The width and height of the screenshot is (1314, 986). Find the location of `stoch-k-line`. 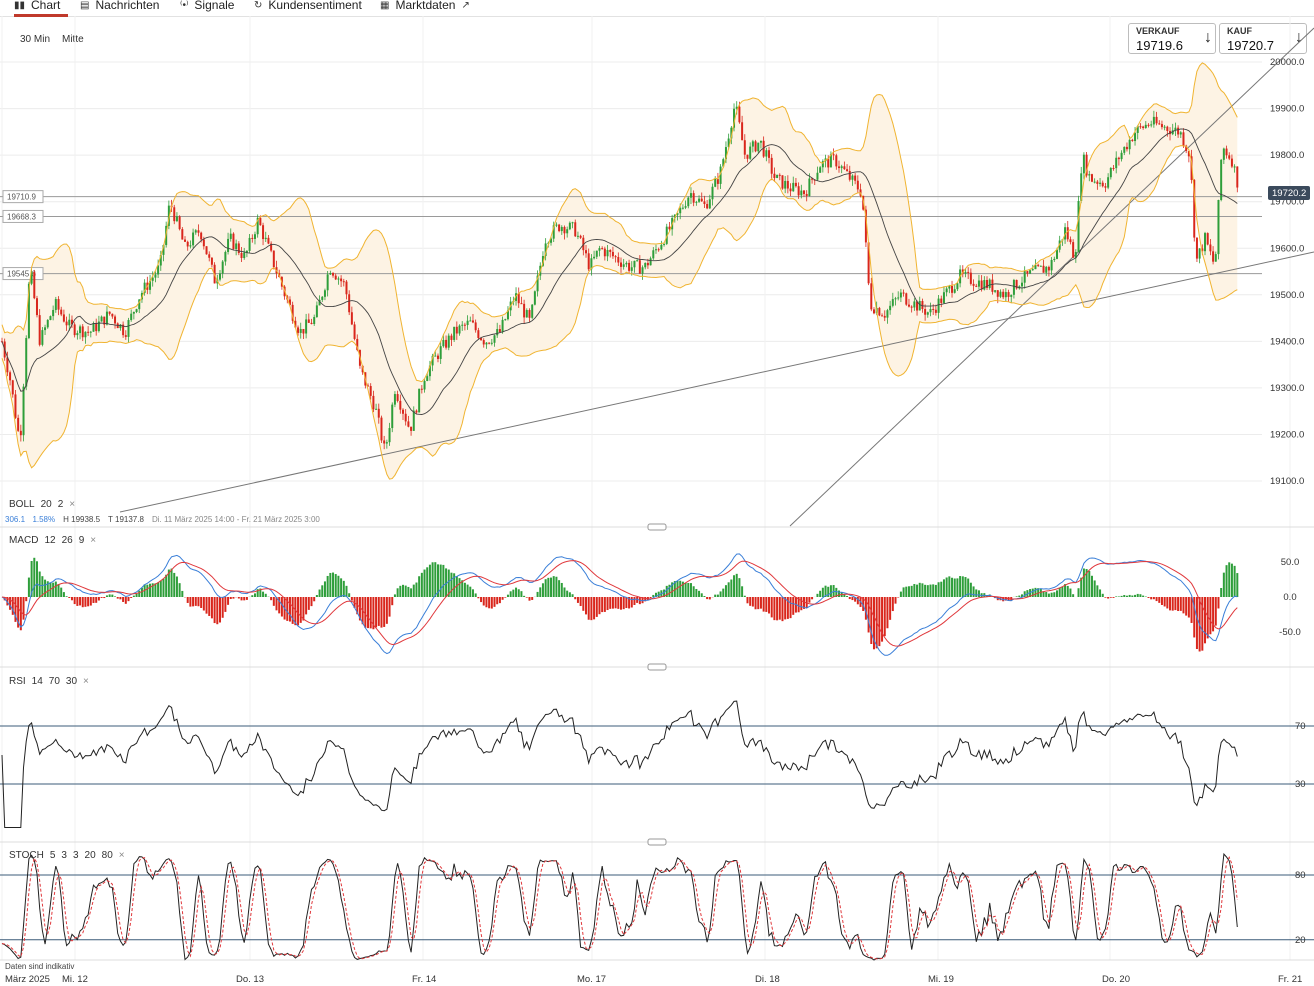

stoch-k-line is located at coordinates (619, 906).